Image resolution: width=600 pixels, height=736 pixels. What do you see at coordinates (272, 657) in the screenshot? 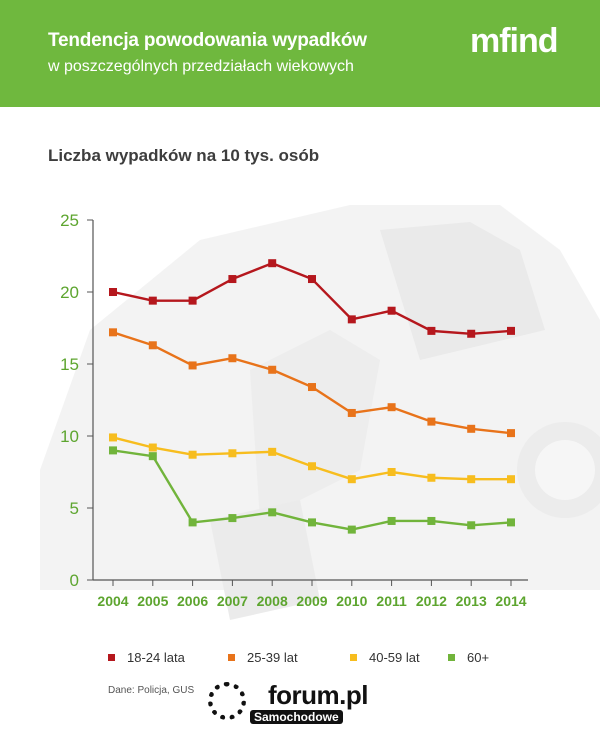
I see `legend-label: 25-39 lat` at bounding box center [272, 657].